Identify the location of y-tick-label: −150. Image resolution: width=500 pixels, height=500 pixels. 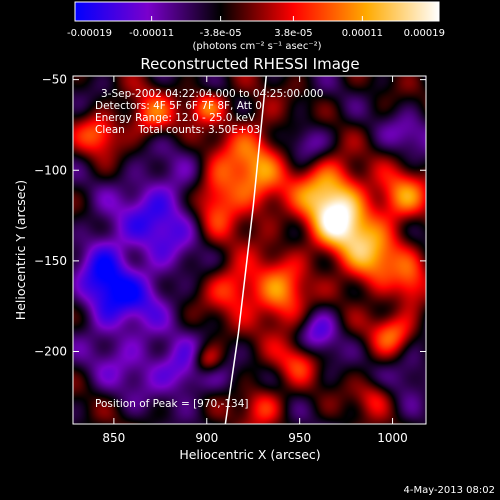
(50, 261).